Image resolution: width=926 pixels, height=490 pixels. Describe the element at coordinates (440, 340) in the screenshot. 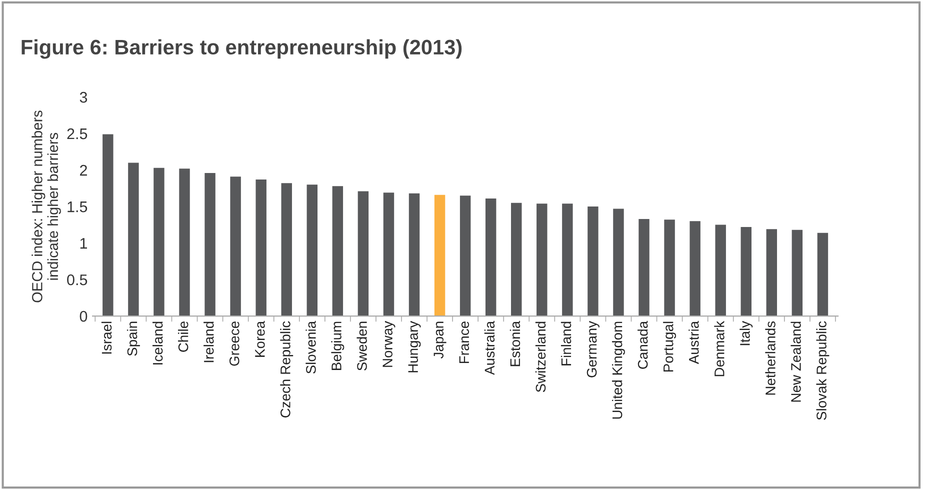

I see `x-tick-label: Japan` at that location.